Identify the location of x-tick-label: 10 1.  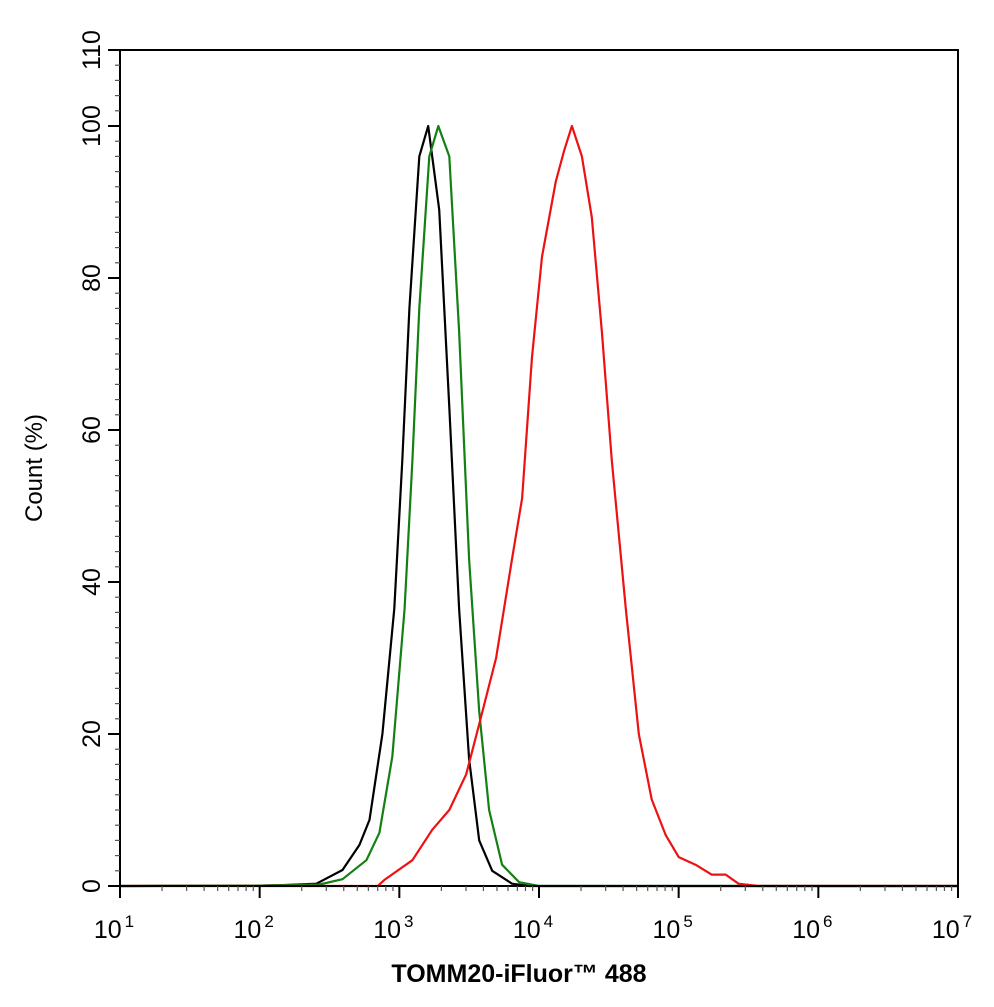
(114, 928).